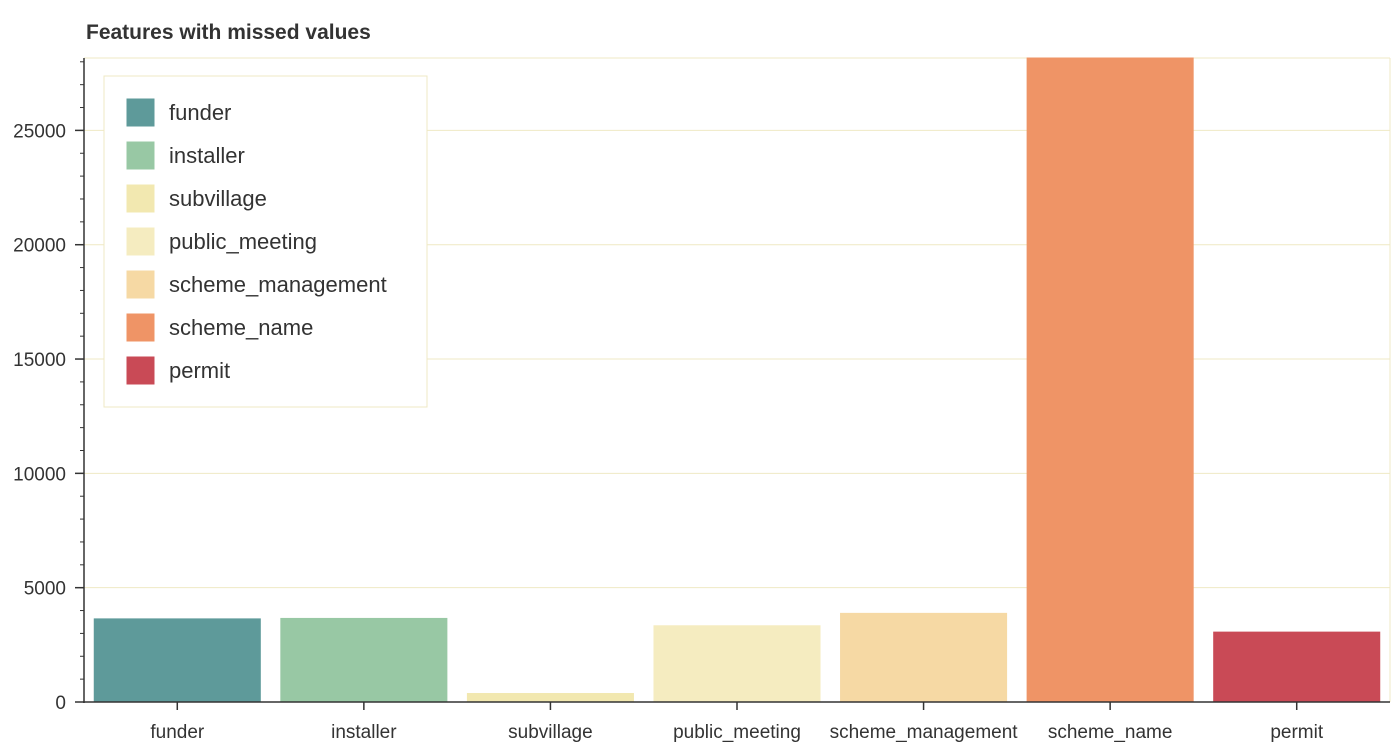 This screenshot has width=1400, height=747. I want to click on legend-label: scheme_name, so click(241, 327).